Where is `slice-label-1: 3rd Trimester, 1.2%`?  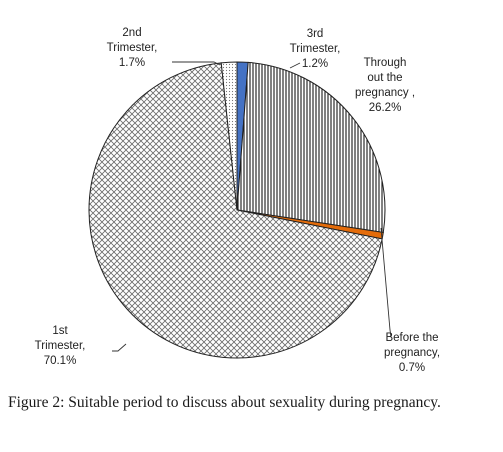
slice-label-1: 3rd Trimester, 1.2% is located at coordinates (315, 49).